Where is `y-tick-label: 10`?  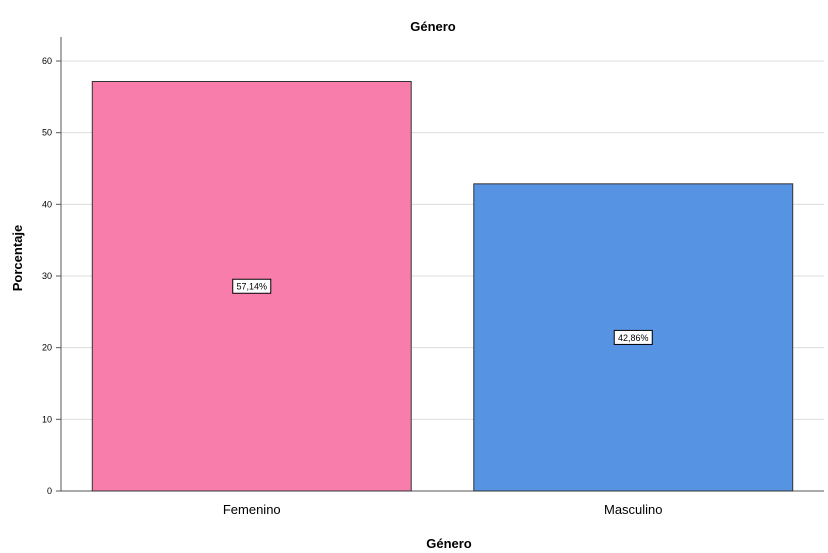
y-tick-label: 10 is located at coordinates (47, 419).